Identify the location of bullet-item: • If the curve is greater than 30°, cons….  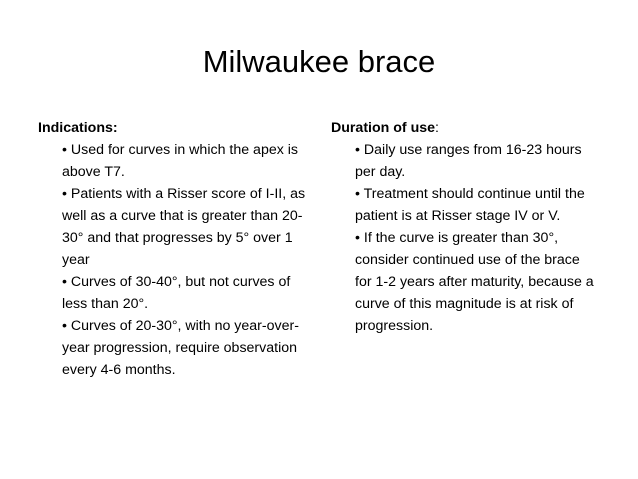
(474, 282).